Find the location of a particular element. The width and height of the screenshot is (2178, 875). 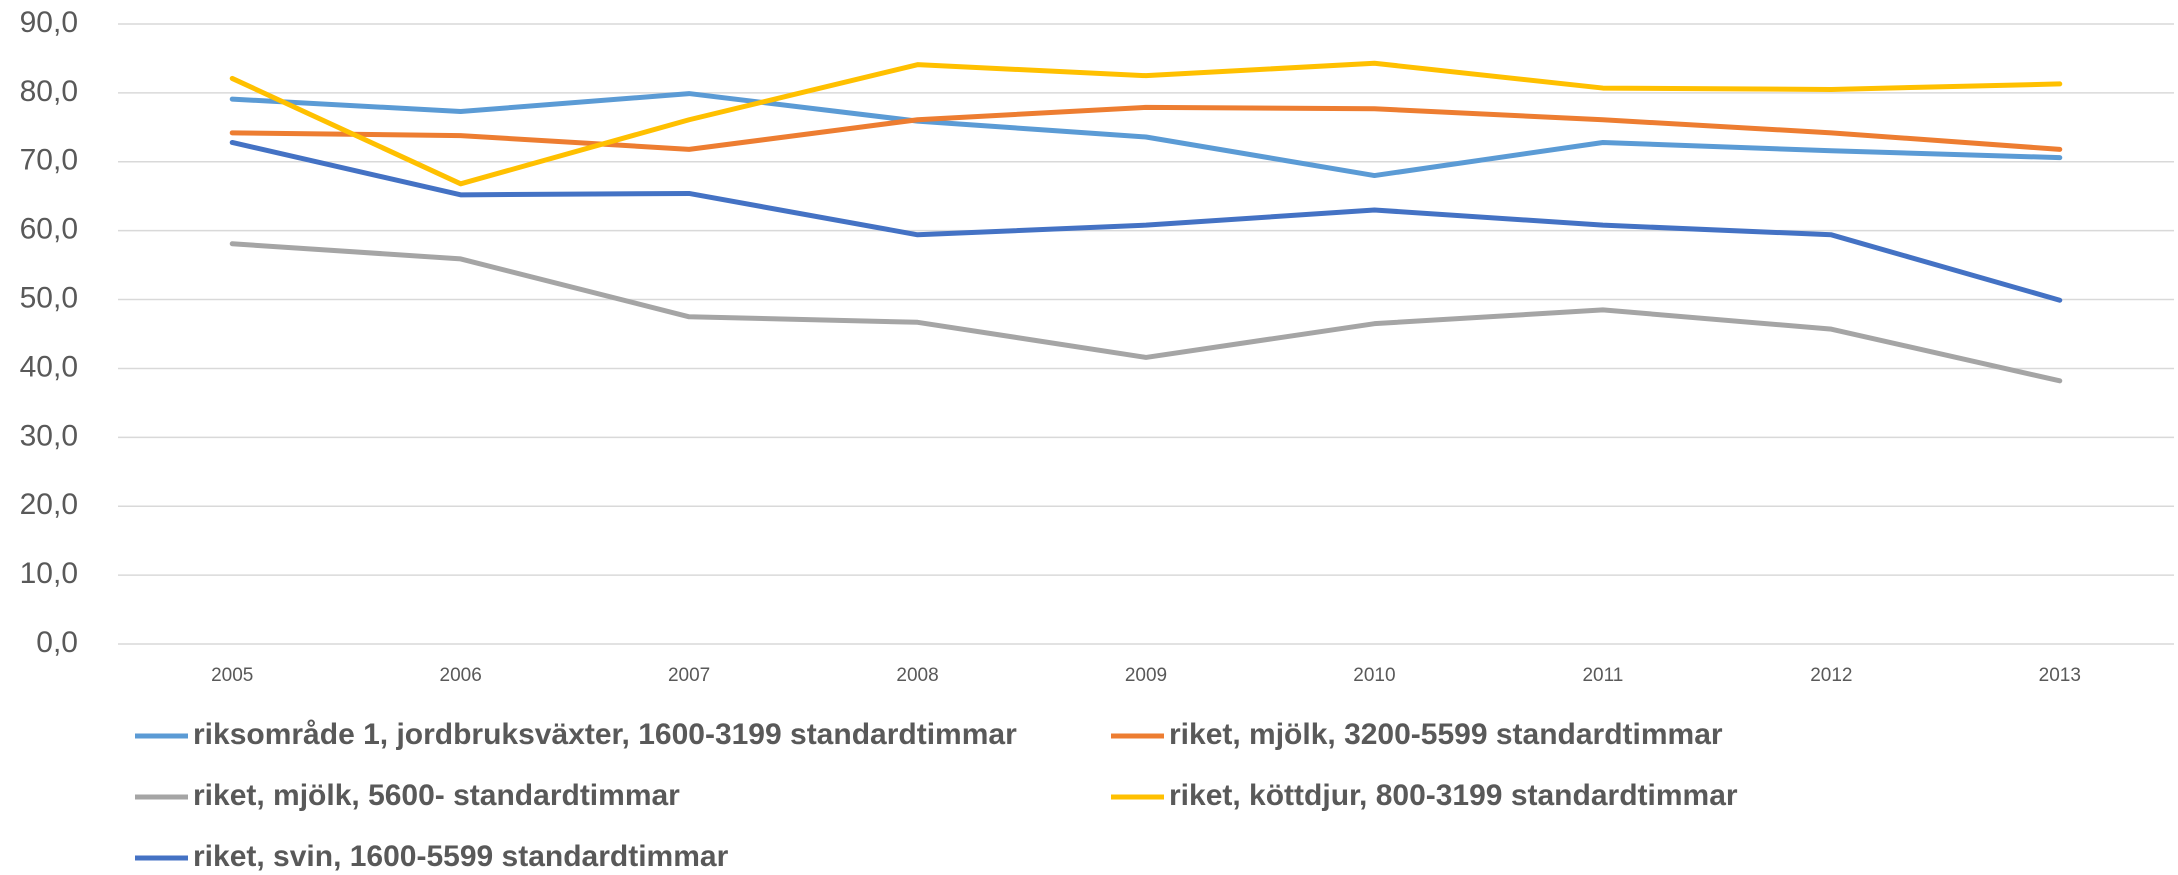

y-tick-label: 0,0 is located at coordinates (57, 642).